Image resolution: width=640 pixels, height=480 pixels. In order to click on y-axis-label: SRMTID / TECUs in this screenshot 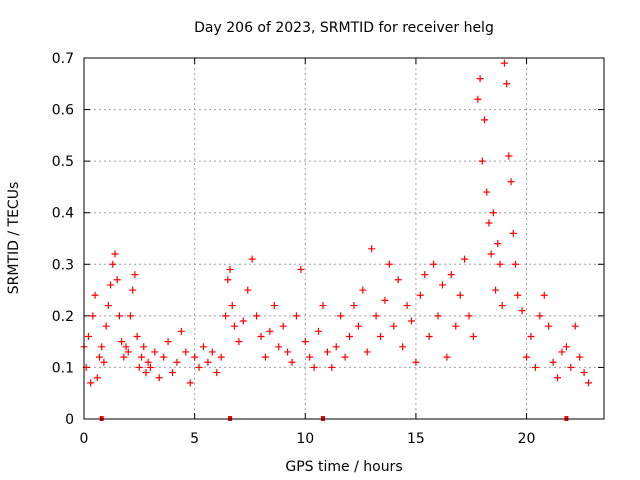, I will do `click(14, 238)`.